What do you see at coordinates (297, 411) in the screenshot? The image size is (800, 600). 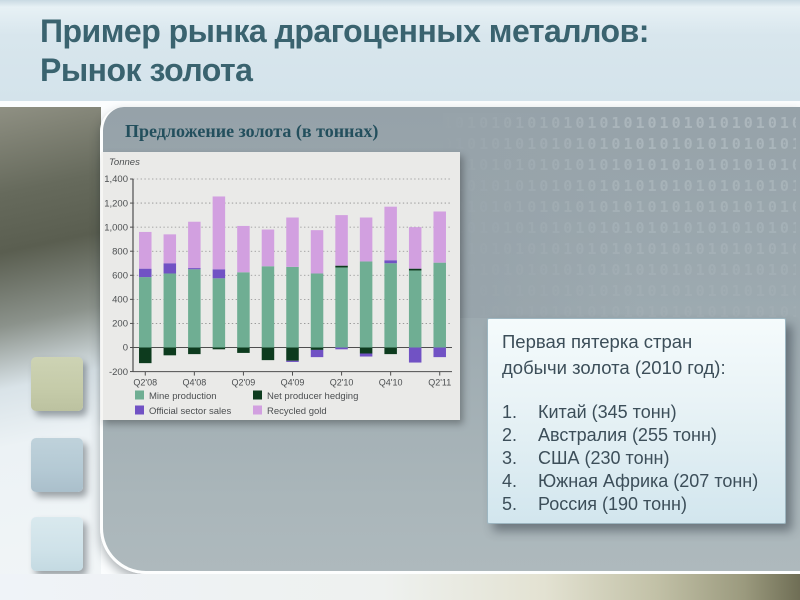 I see `svg-text: Recycled gold` at bounding box center [297, 411].